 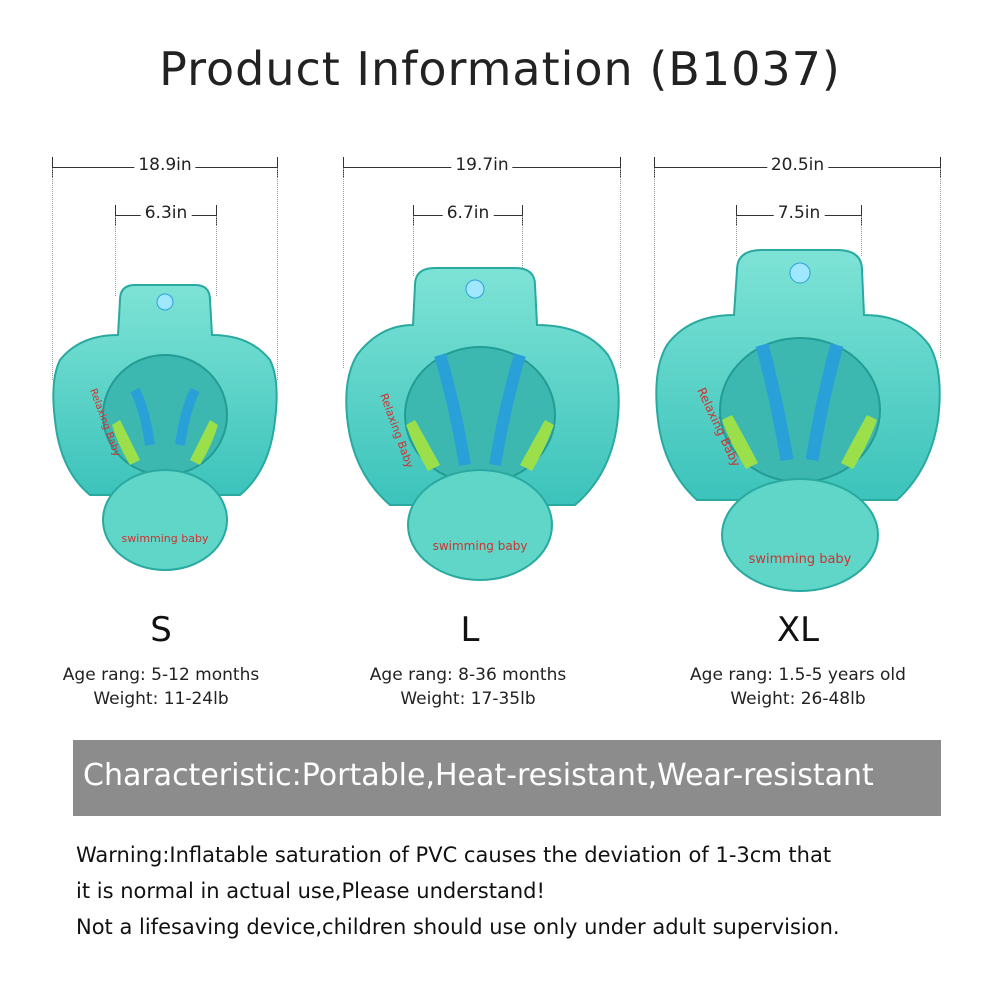 What do you see at coordinates (798, 699) in the screenshot?
I see `xl-weight: Weight: 26-48lb` at bounding box center [798, 699].